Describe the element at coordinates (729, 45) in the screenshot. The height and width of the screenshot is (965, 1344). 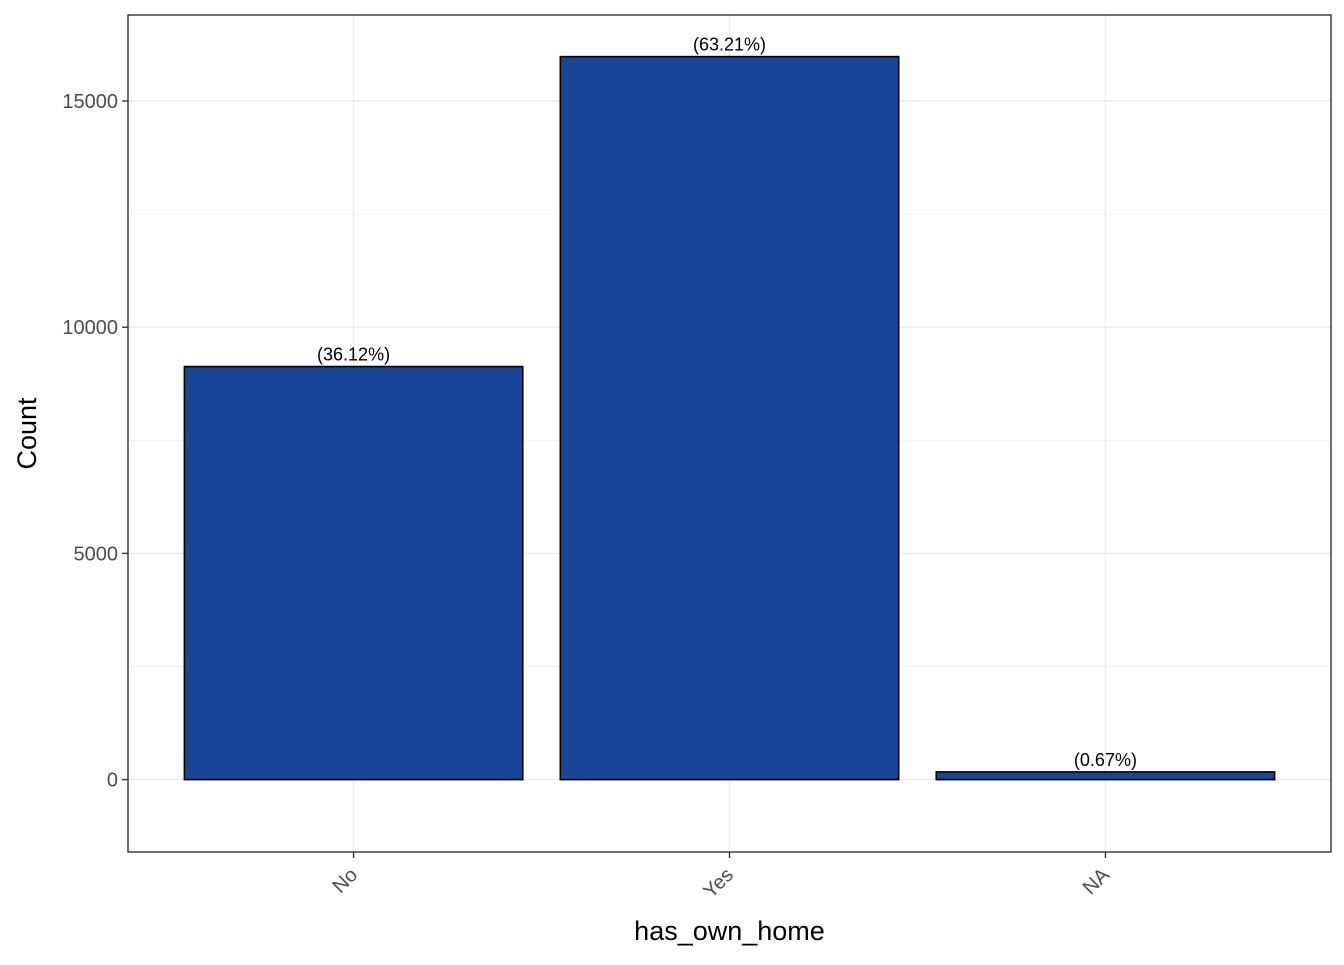
I see `data-label: (63.21%)` at that location.